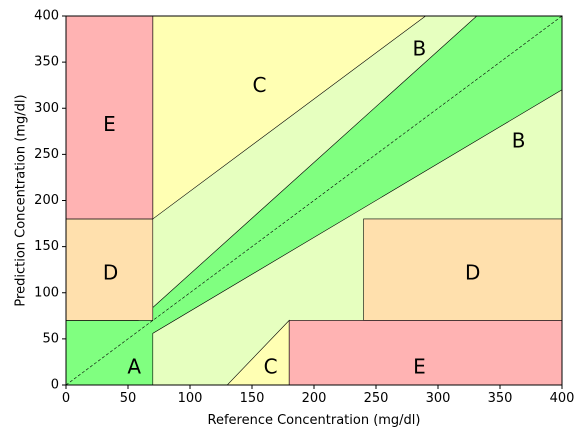 This screenshot has width=585, height=438. Describe the element at coordinates (55, 385) in the screenshot. I see `y-tick-label: 0` at that location.